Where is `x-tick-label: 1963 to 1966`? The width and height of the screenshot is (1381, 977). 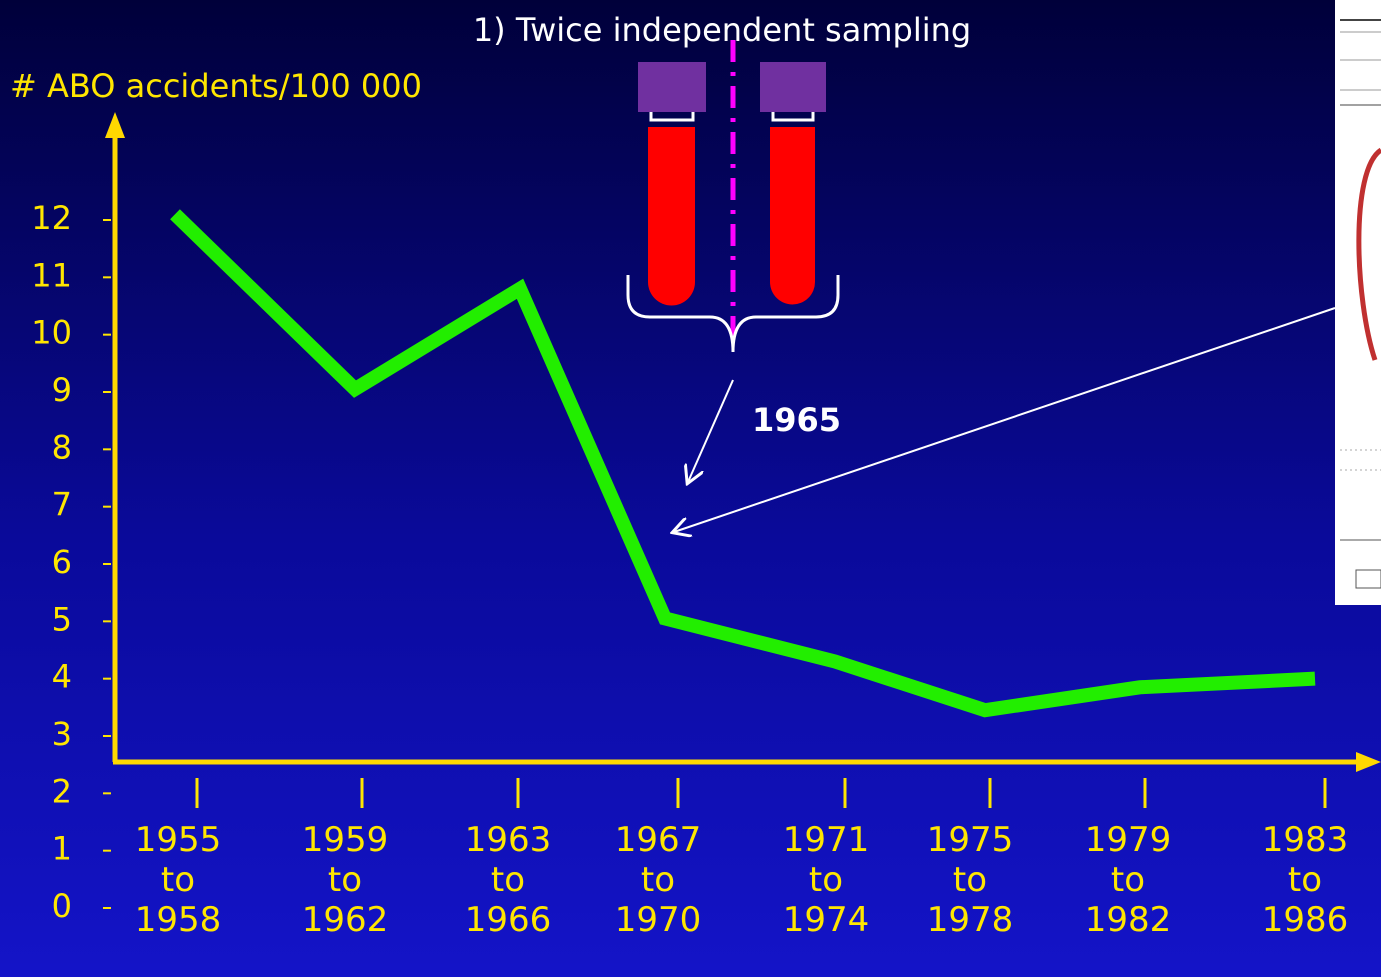 x-tick-label: 1963 to 1966 is located at coordinates (508, 880).